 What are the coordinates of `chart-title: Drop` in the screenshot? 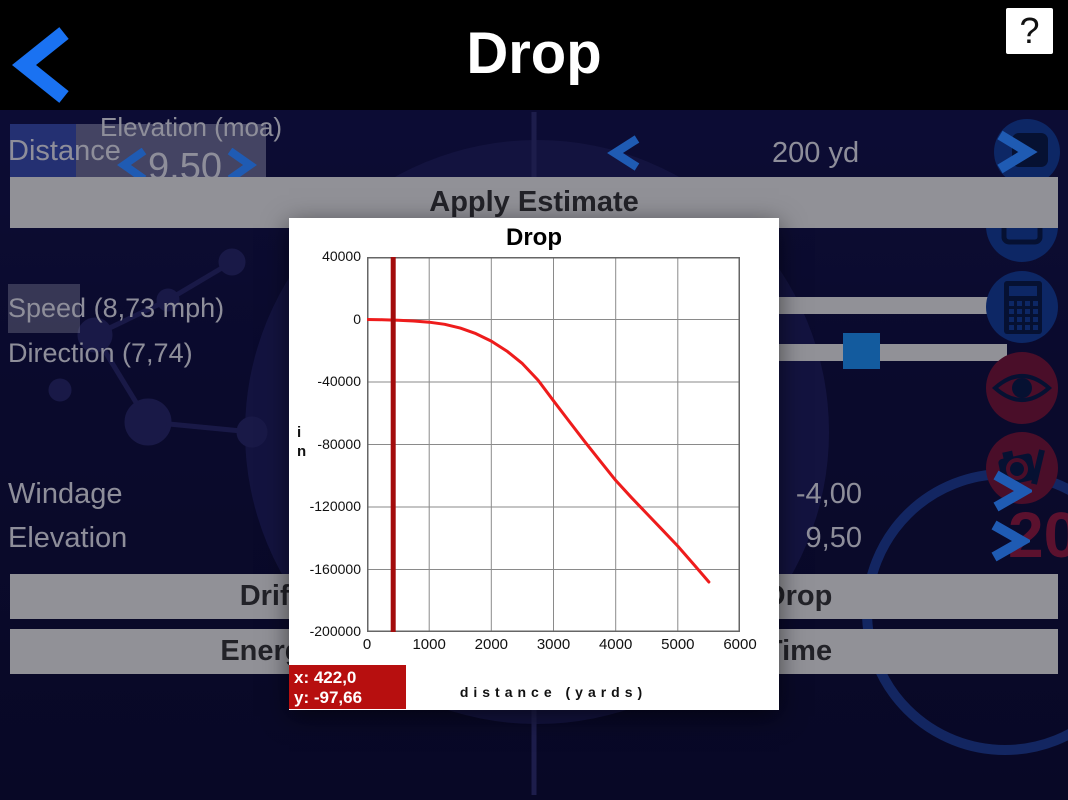 It's located at (534, 237).